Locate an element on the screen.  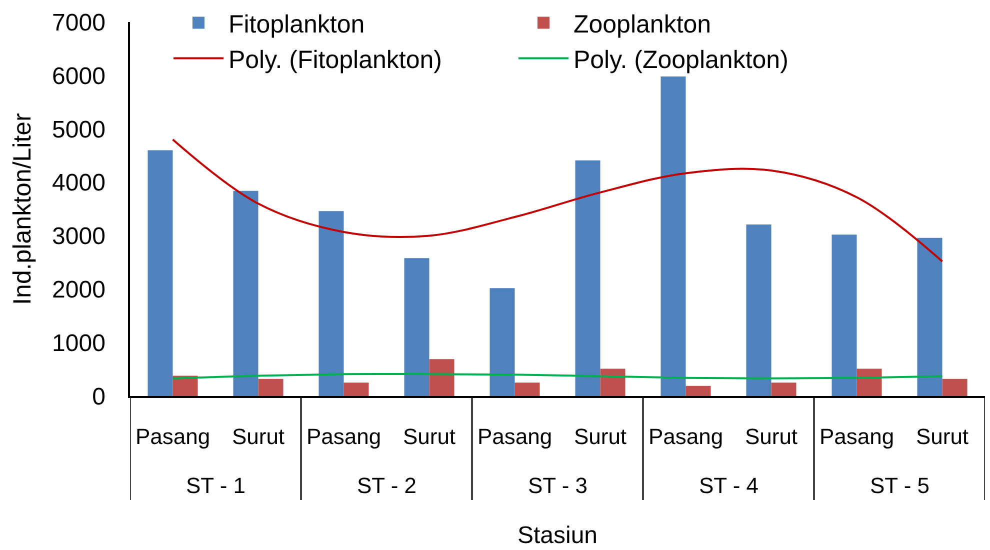
y-tick-label: 2000 is located at coordinates (79, 290).